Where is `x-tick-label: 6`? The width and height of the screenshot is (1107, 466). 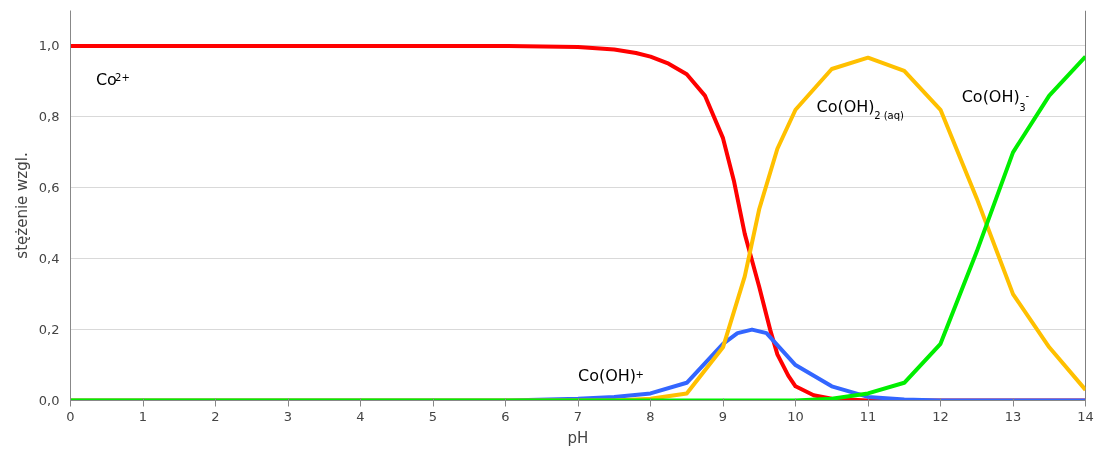 x-tick-label: 6 is located at coordinates (505, 416).